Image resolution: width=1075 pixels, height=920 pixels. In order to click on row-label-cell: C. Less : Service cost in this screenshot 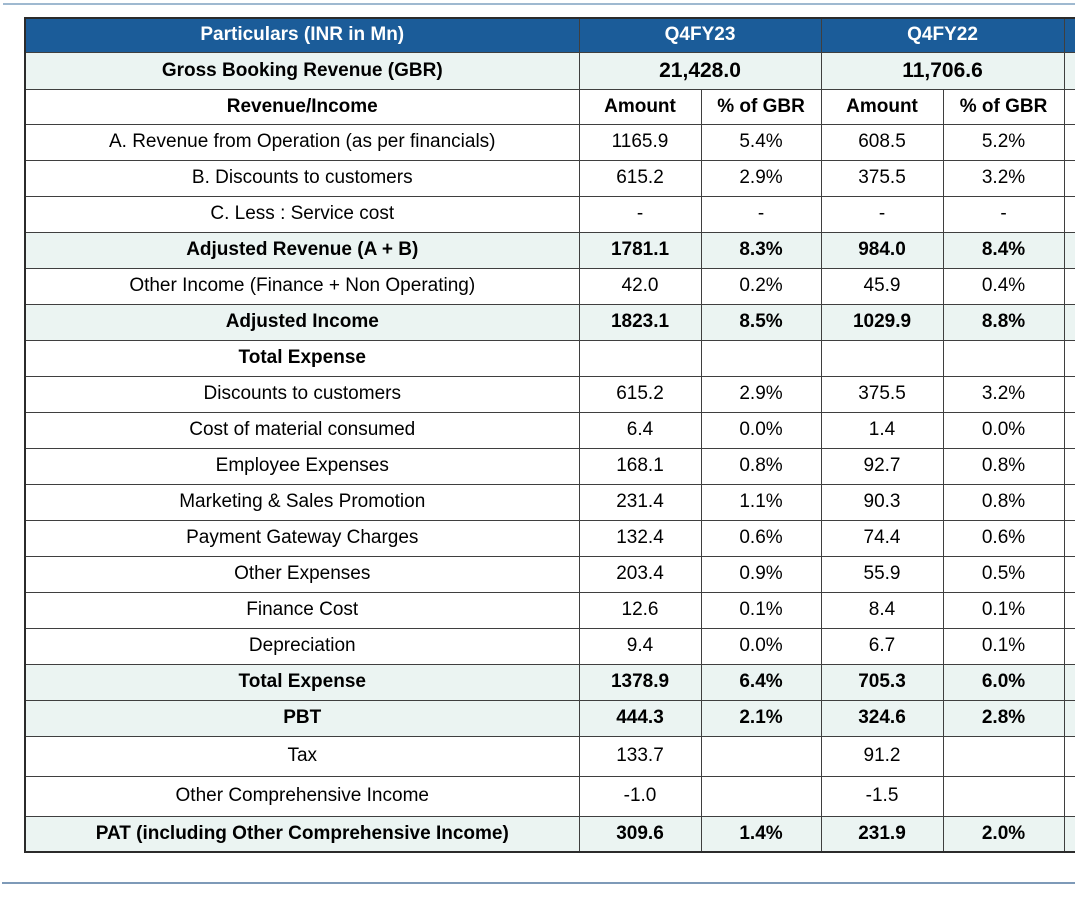, I will do `click(302, 214)`.